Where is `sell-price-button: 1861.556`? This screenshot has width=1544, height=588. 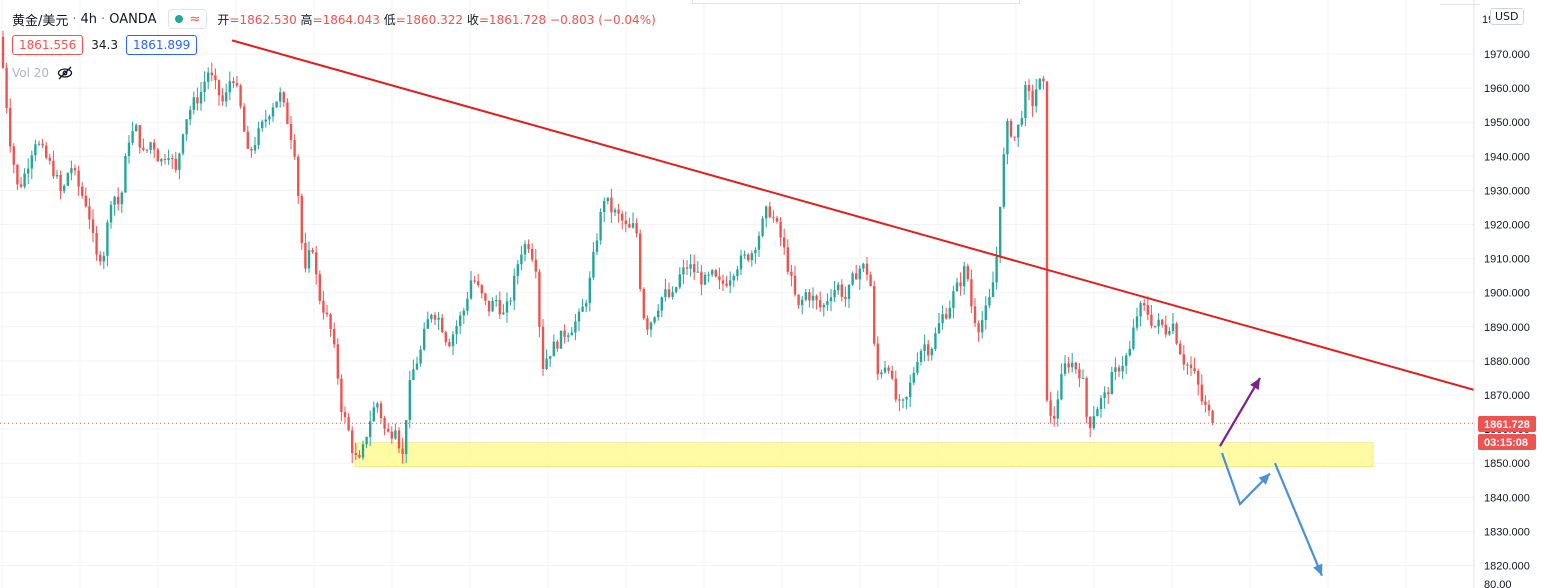 sell-price-button: 1861.556 is located at coordinates (48, 45).